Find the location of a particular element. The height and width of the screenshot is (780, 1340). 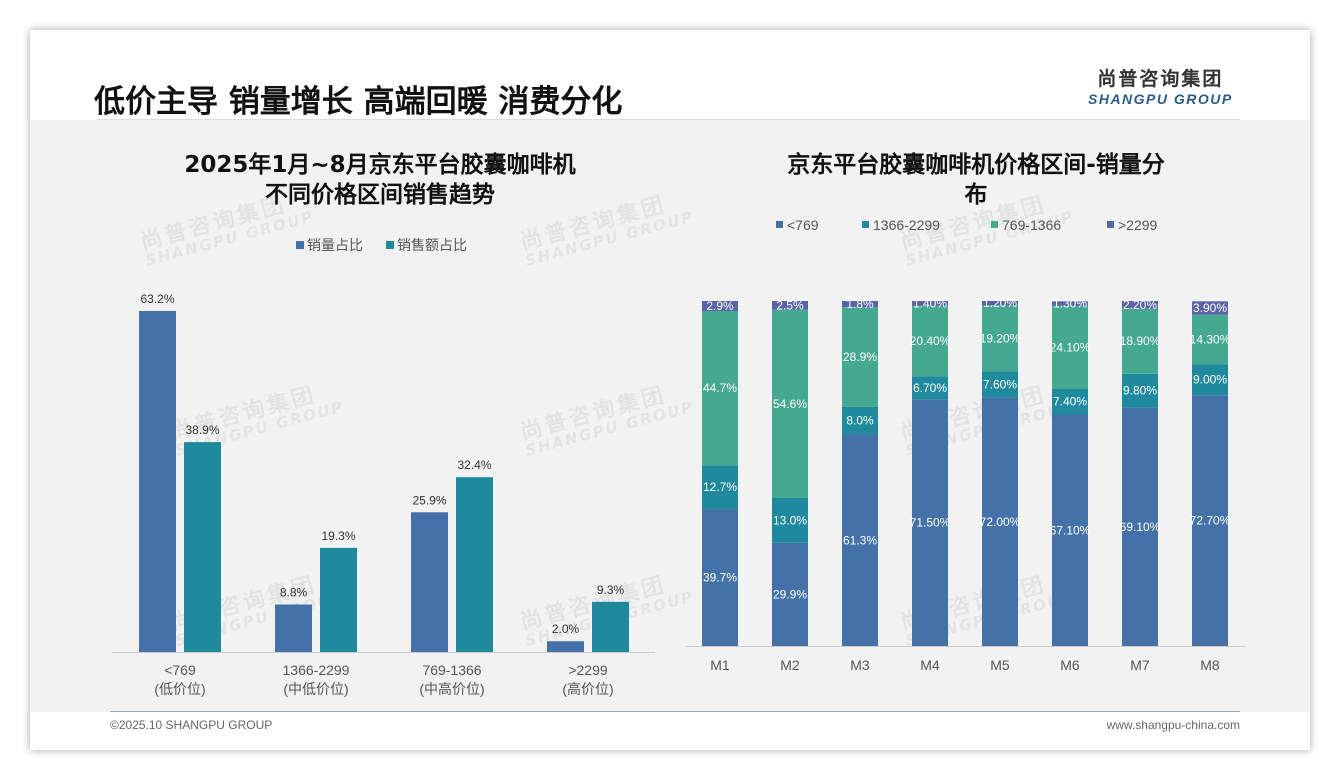

x-tick-label: M5 is located at coordinates (1000, 665).